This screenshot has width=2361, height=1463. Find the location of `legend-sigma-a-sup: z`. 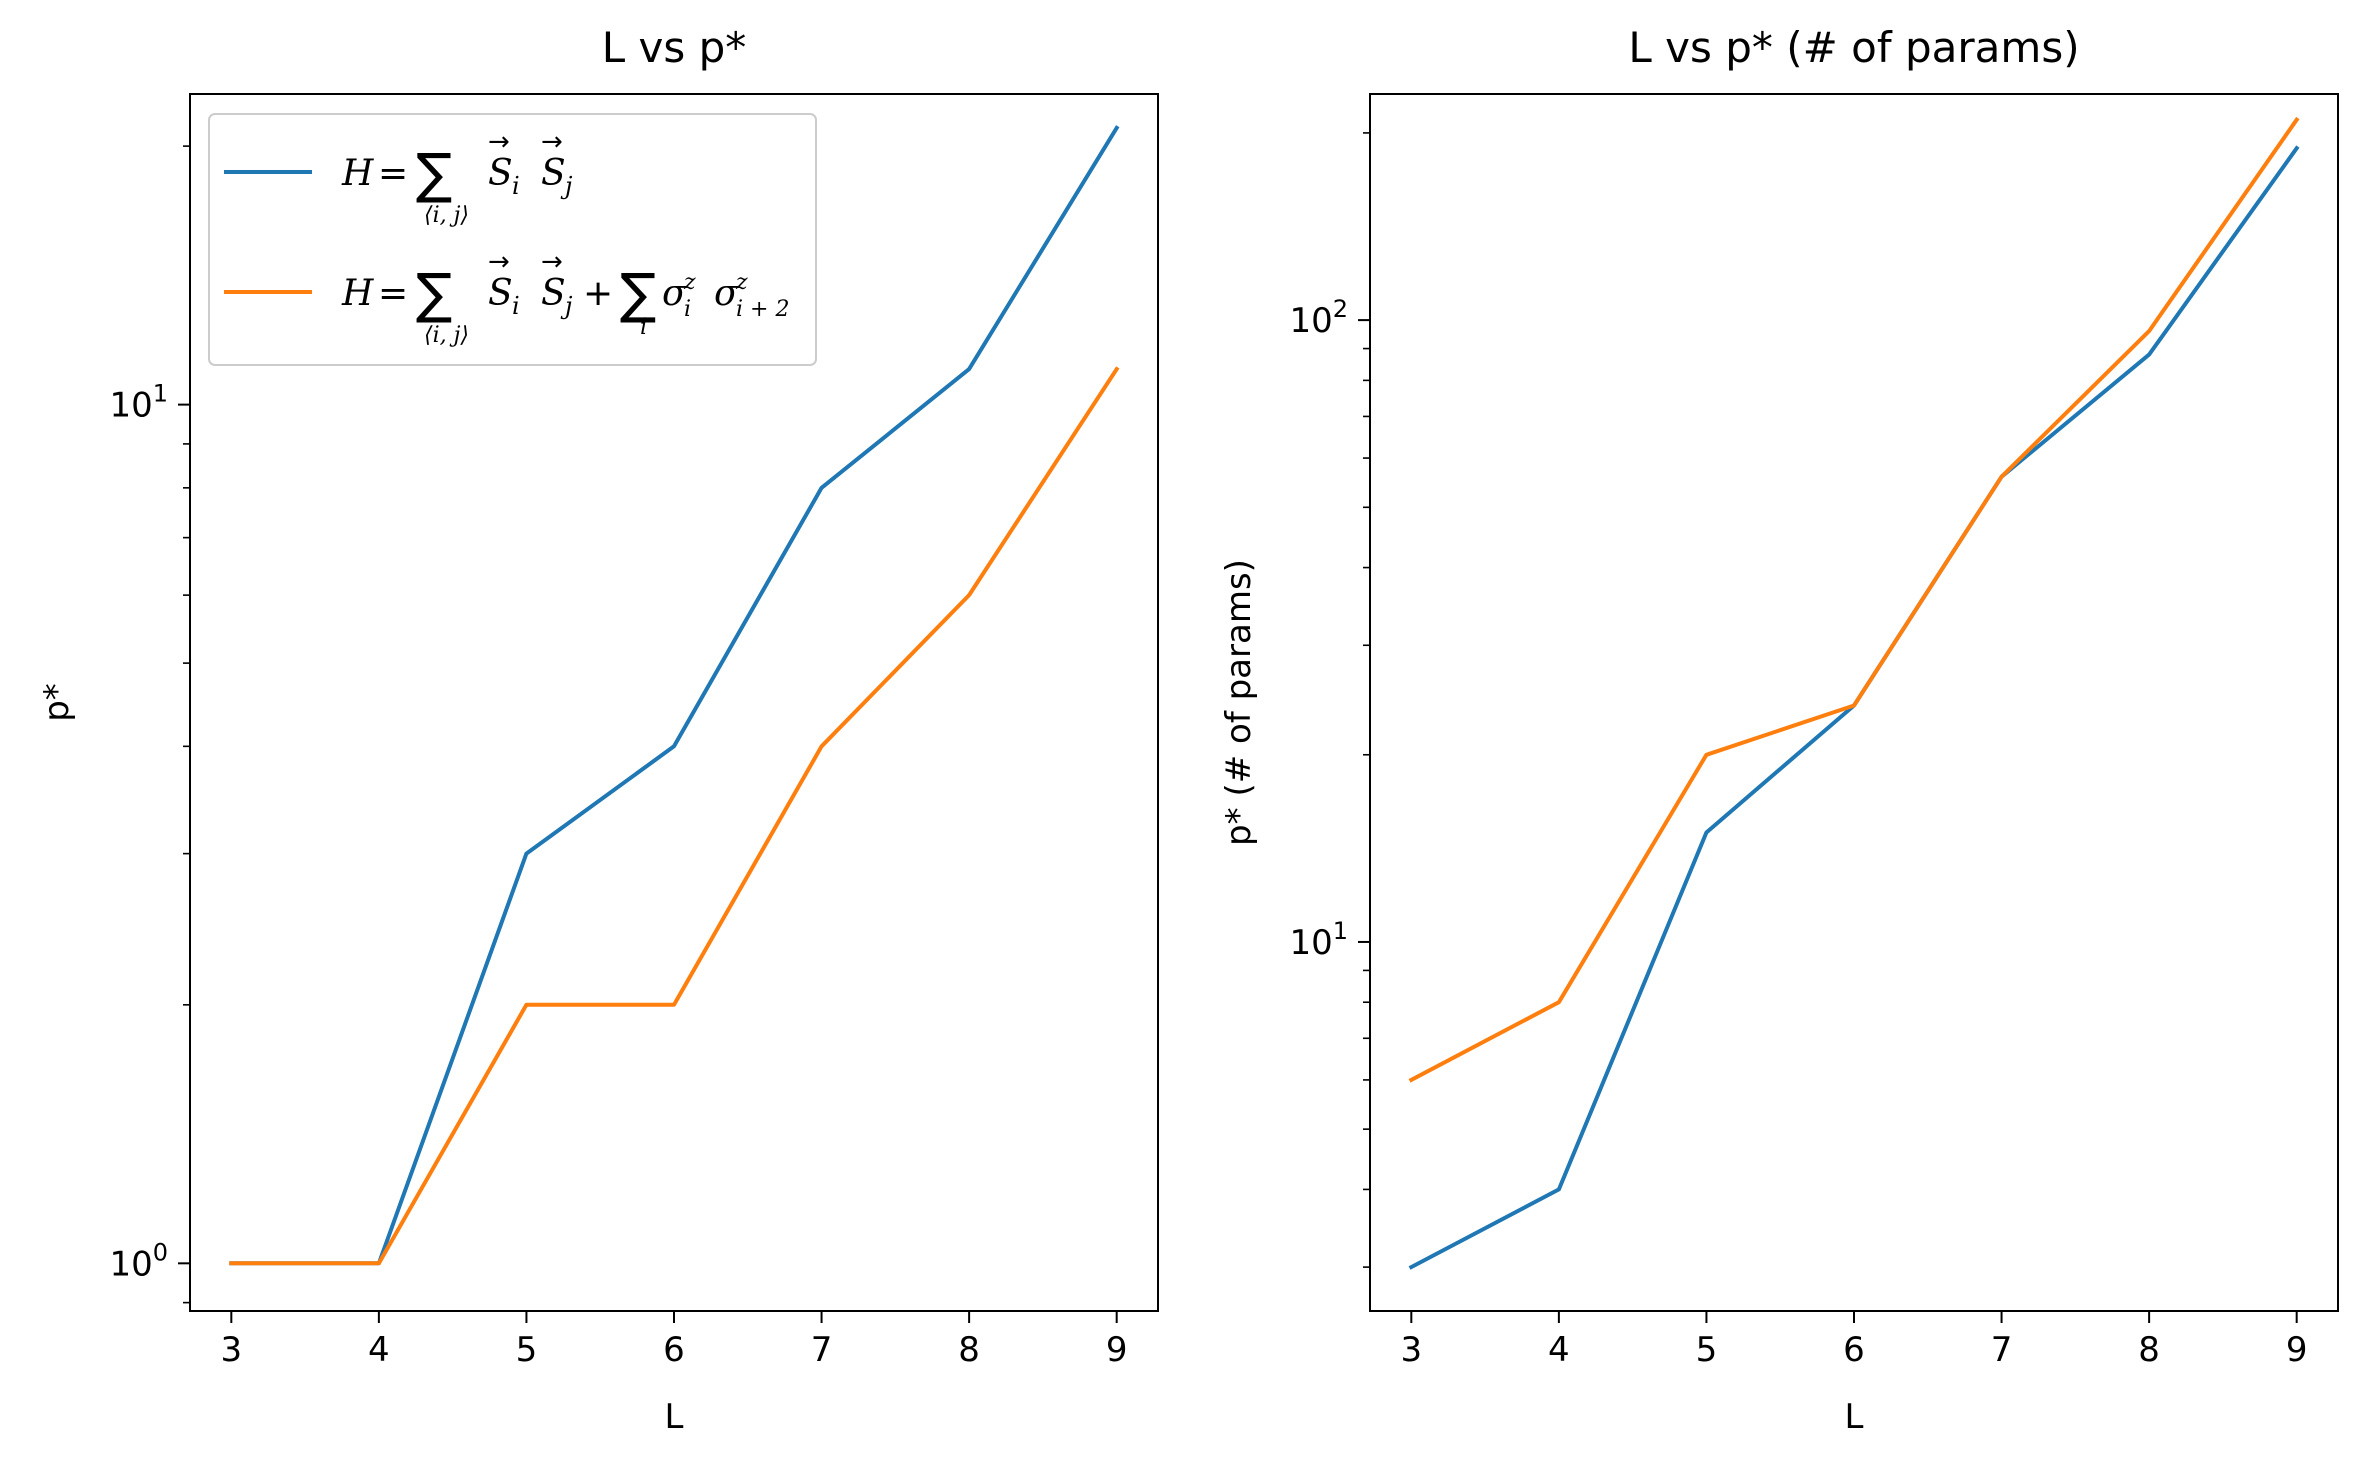

legend-sigma-a-sup: z is located at coordinates (689, 282).